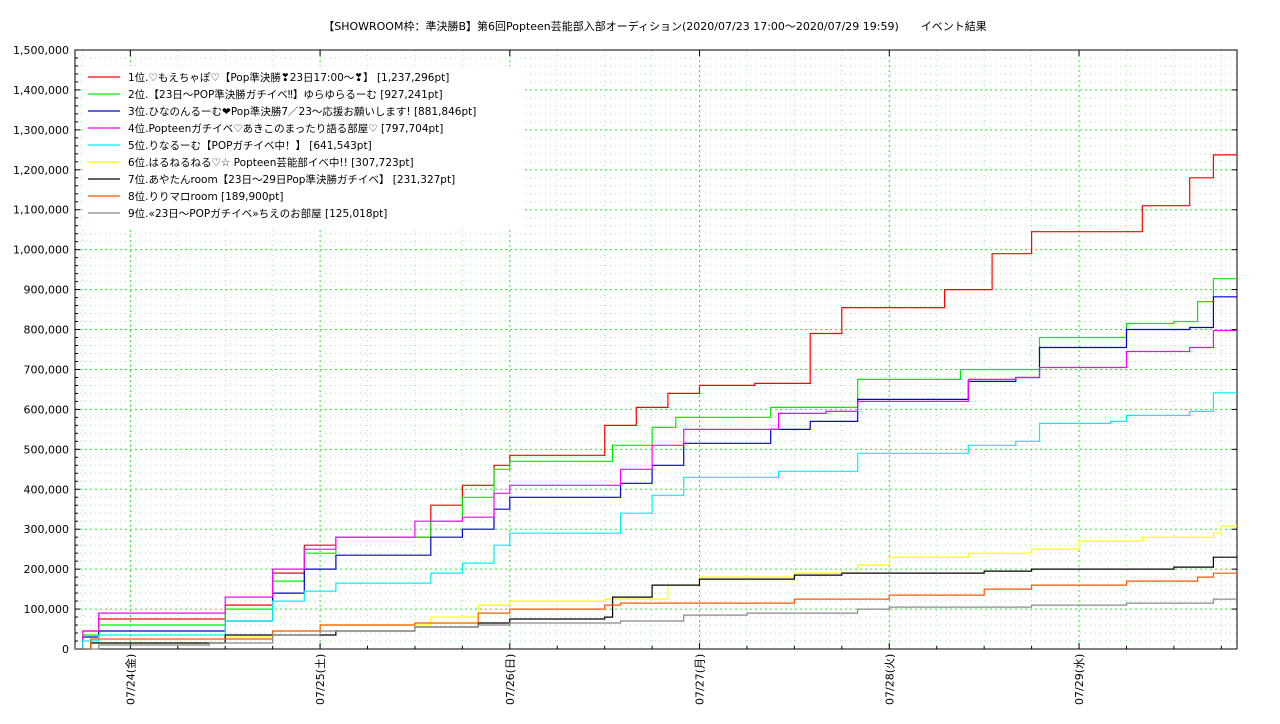 The height and width of the screenshot is (724, 1280). What do you see at coordinates (41, 90) in the screenshot?
I see `y-tick-label: 1,400,000` at bounding box center [41, 90].